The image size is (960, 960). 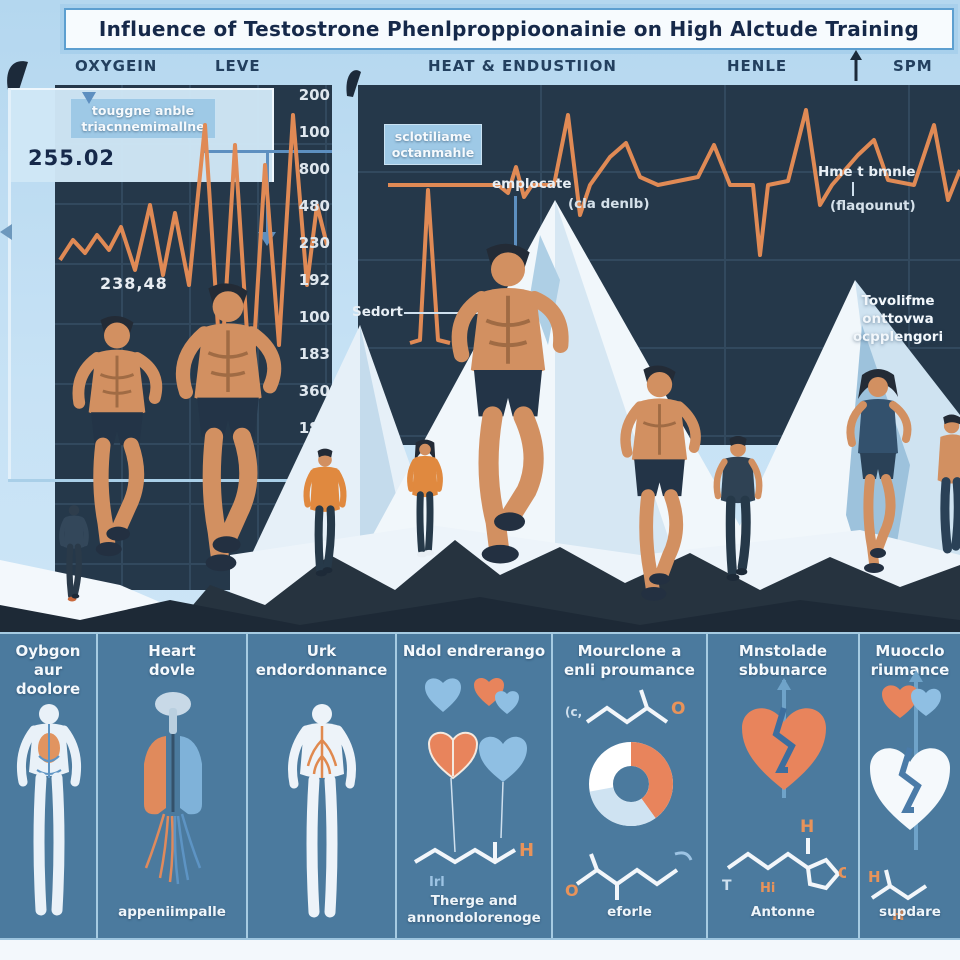 I want to click on bottom-margin-strip, so click(x=480, y=949).